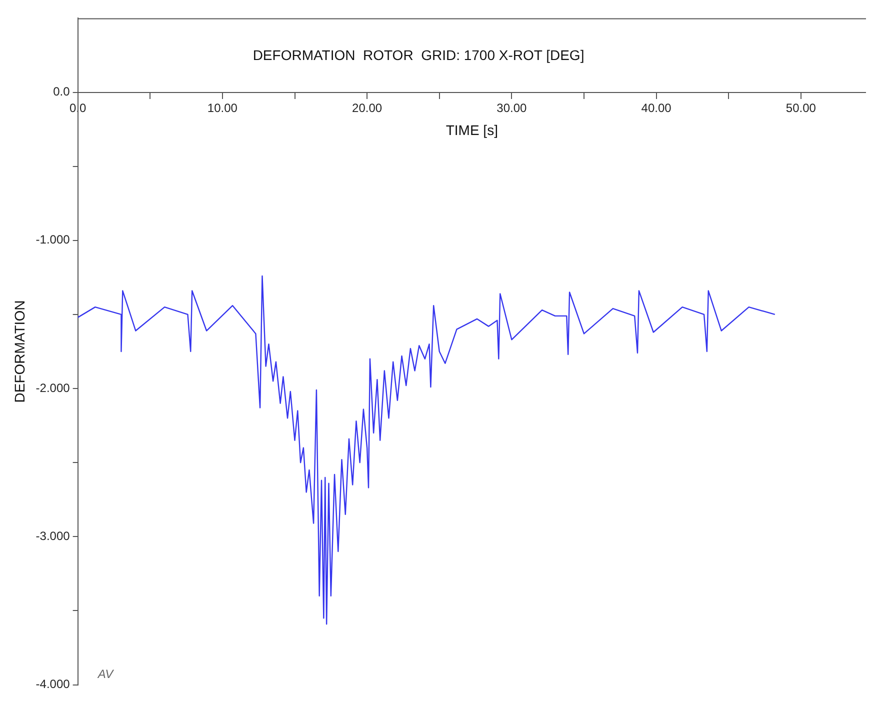 This screenshot has height=703, width=874. I want to click on x-tick-label: 40.00, so click(656, 107).